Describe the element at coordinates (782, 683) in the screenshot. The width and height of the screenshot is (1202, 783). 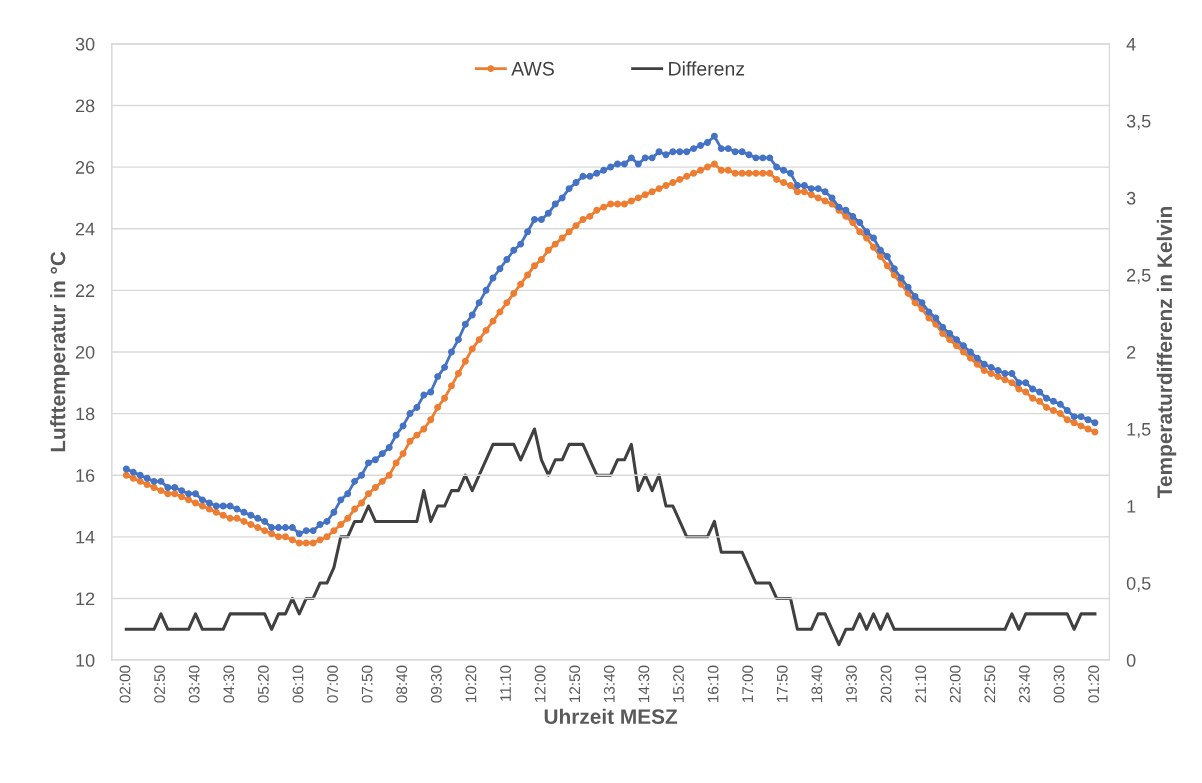
I see `x-tick-label: 17:50` at that location.